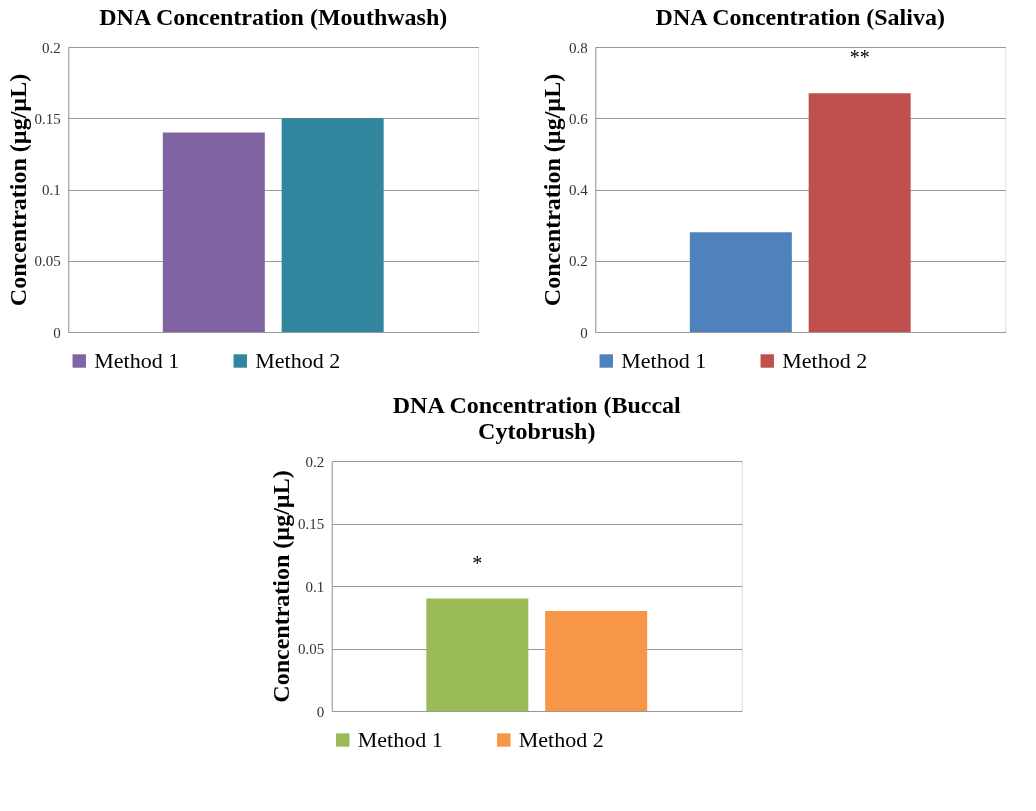  I want to click on chart-title: DNA Concentration (Saliva), so click(800, 17).